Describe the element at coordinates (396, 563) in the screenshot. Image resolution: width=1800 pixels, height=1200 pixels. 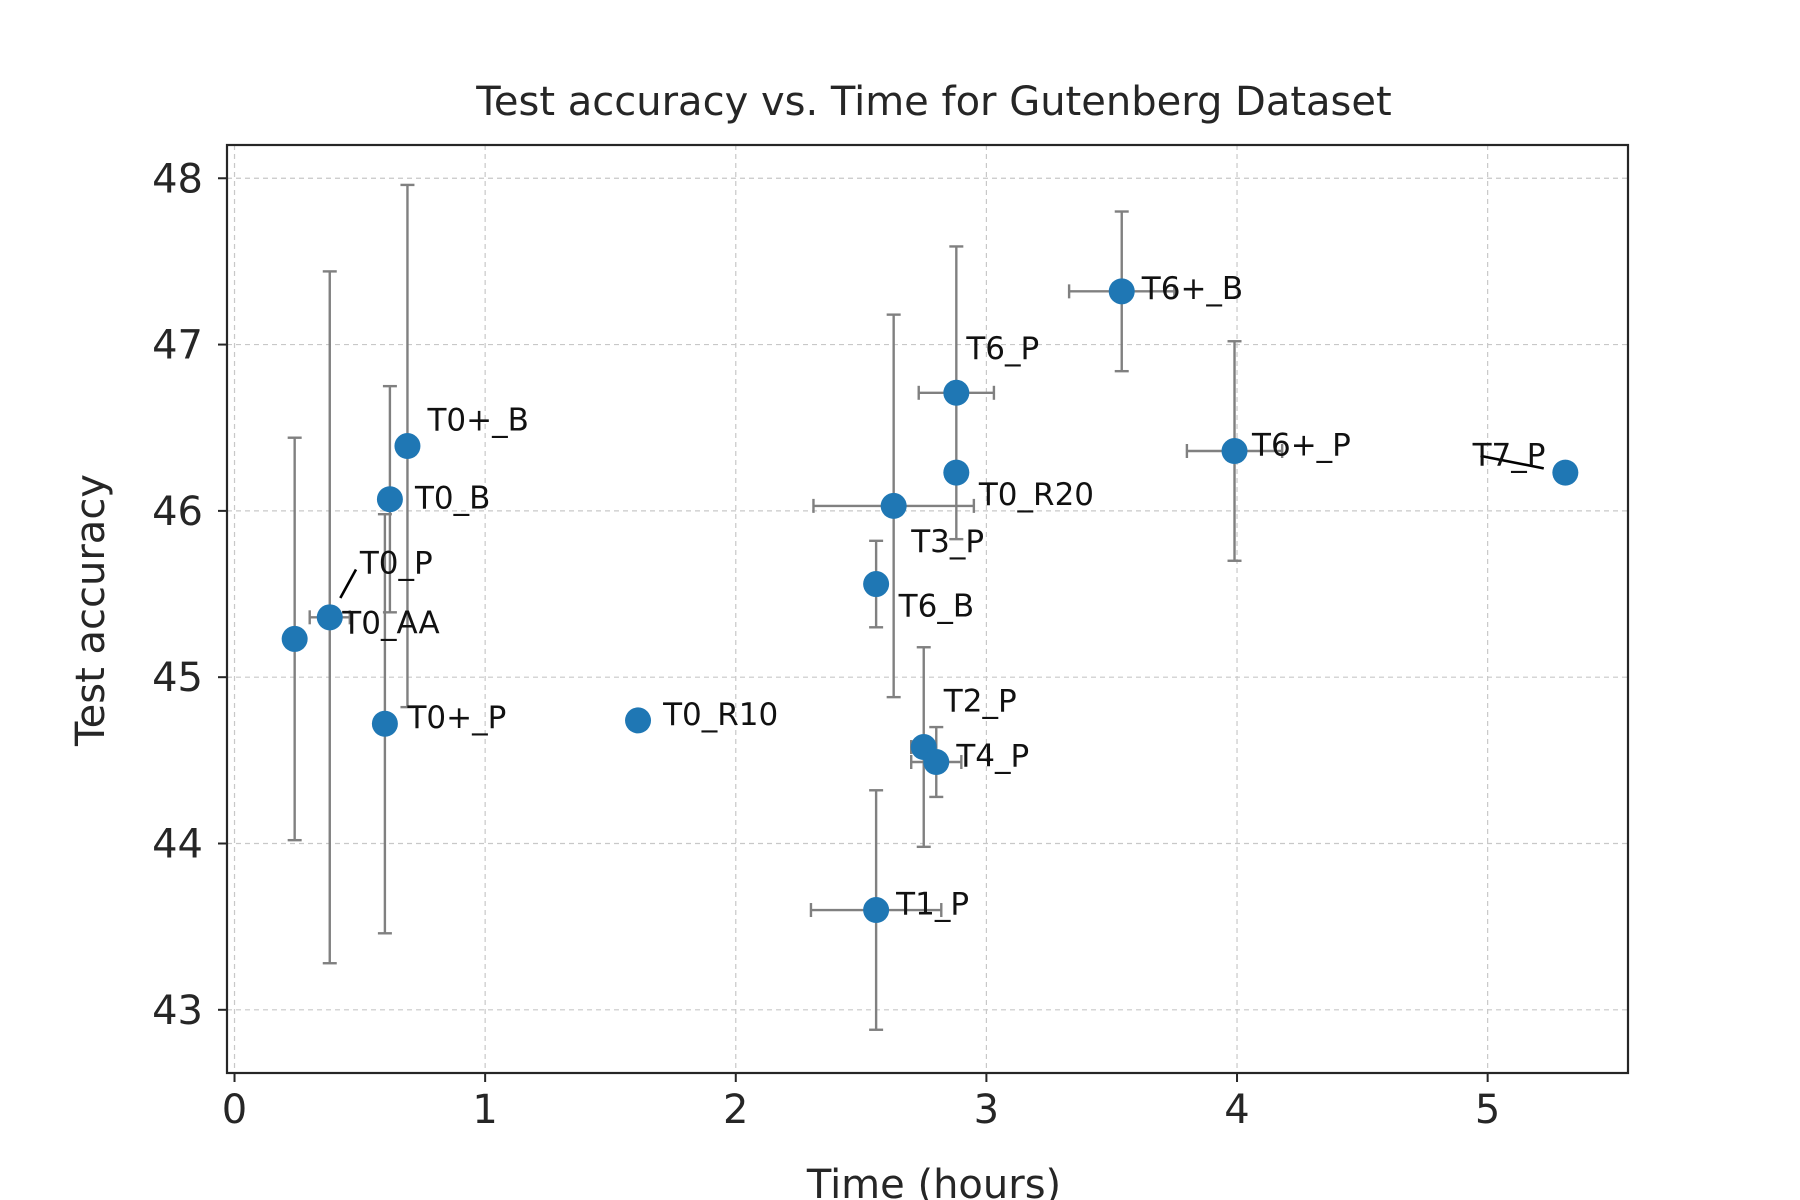
I see `point-label: T0_P` at that location.